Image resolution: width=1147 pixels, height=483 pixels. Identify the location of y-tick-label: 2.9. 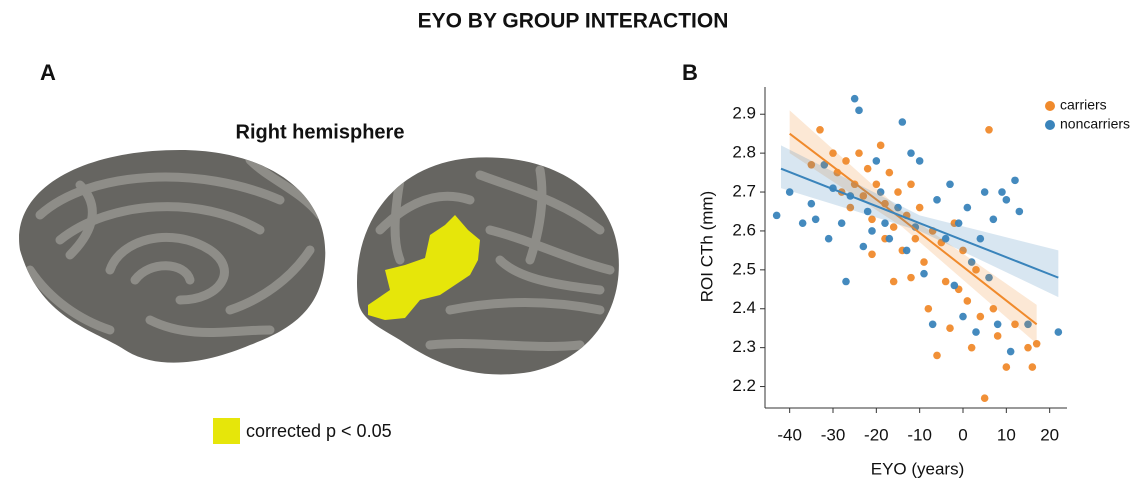
(744, 113).